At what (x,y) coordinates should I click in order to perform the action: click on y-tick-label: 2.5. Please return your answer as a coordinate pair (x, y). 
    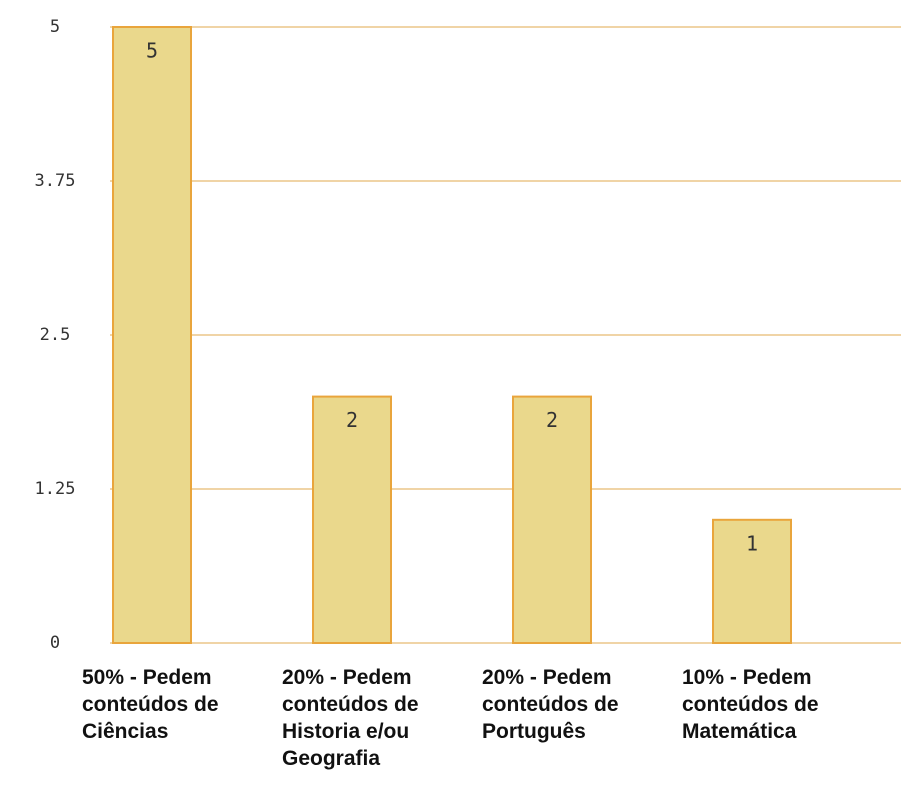
    Looking at the image, I should click on (55, 335).